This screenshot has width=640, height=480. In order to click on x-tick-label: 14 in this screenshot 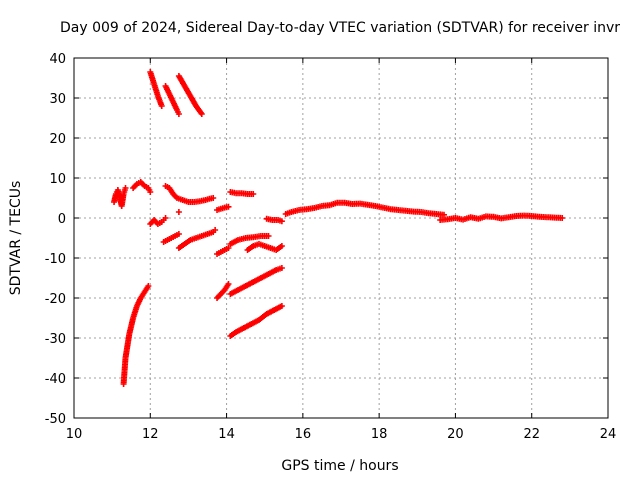, I will do `click(226, 434)`.